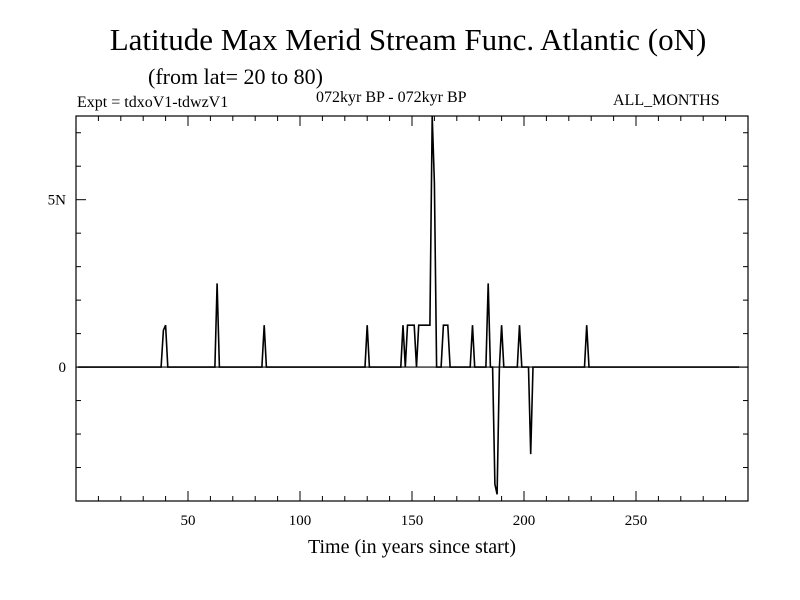  What do you see at coordinates (57, 201) in the screenshot?
I see `y-tick-label: 5N` at bounding box center [57, 201].